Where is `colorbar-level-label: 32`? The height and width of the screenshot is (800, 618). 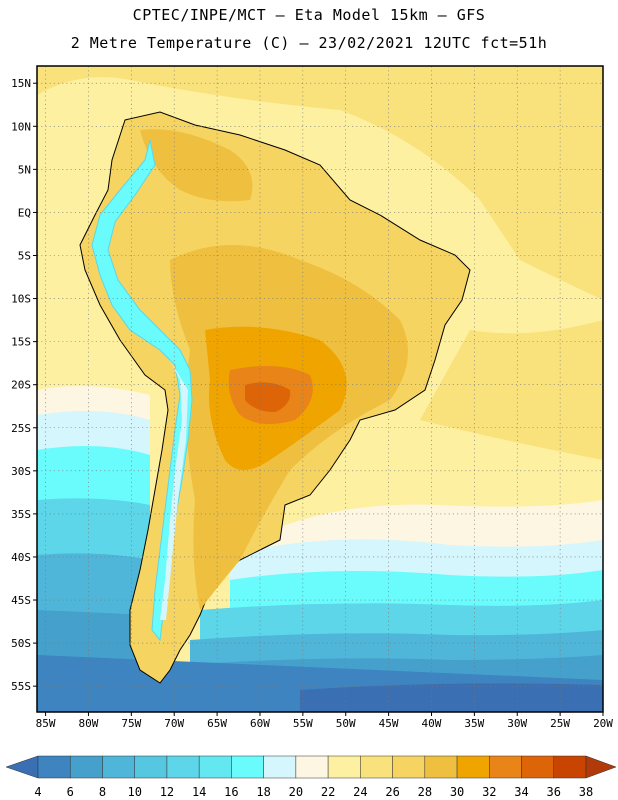 colorbar-level-label: 32 is located at coordinates (489, 792).